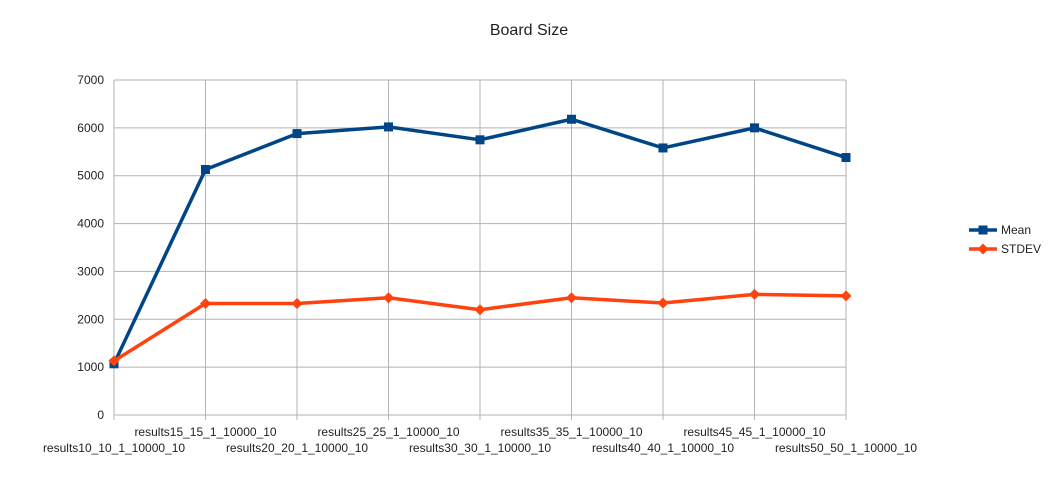  Describe the element at coordinates (100, 415) in the screenshot. I see `y-tick-label: 0` at that location.